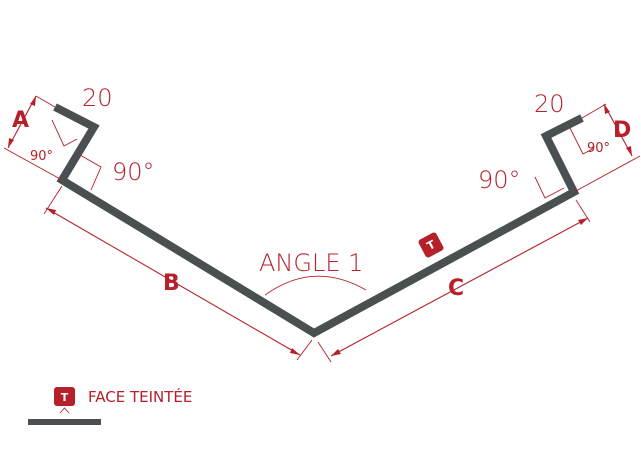  Describe the element at coordinates (11, 143) in the screenshot. I see `dim-a-arrow-bottom` at that location.